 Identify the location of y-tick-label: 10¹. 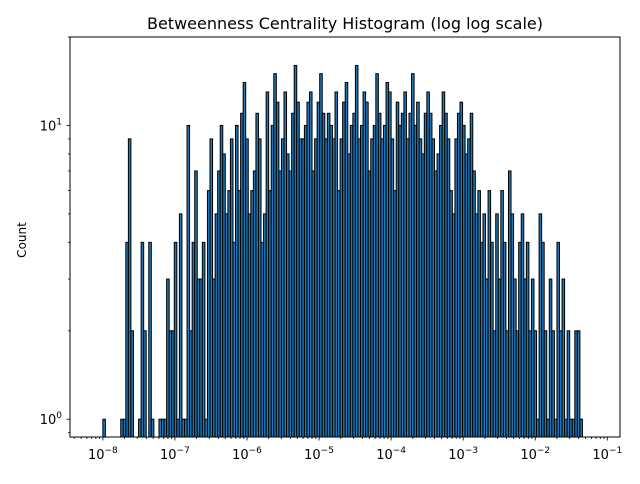
(51, 125).